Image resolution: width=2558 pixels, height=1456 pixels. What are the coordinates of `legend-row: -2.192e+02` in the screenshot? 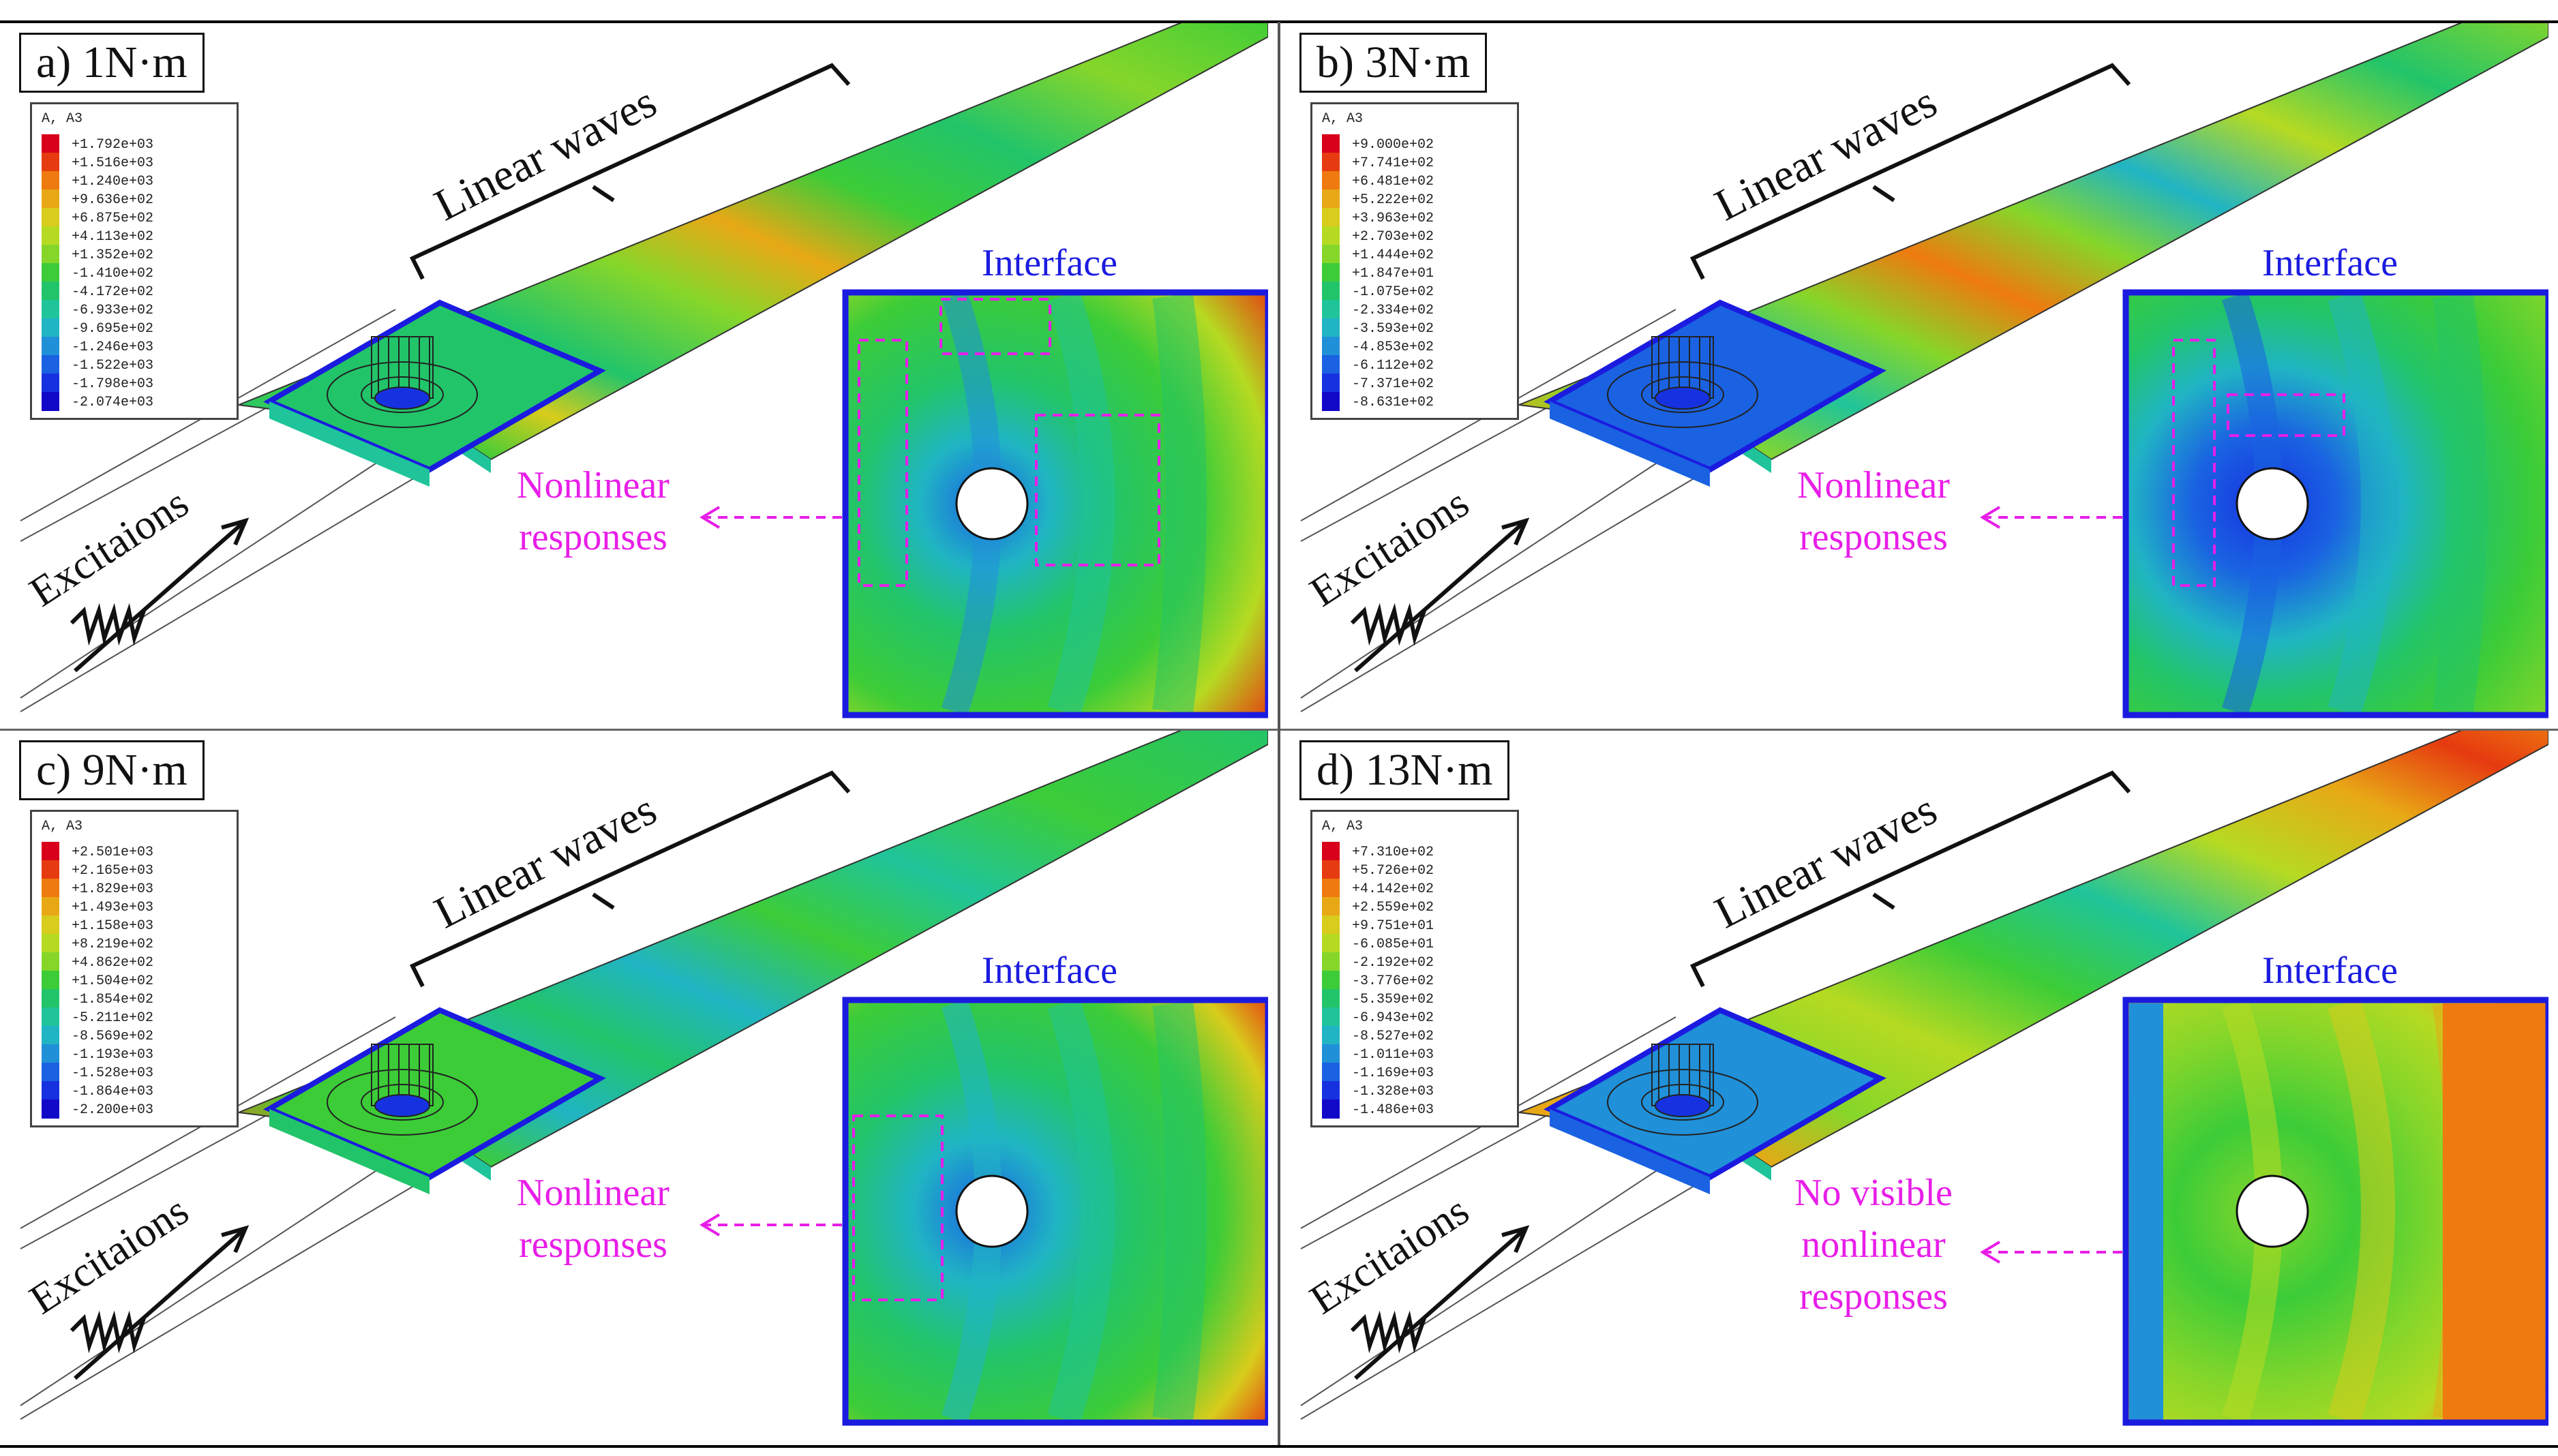 It's located at (1417, 961).